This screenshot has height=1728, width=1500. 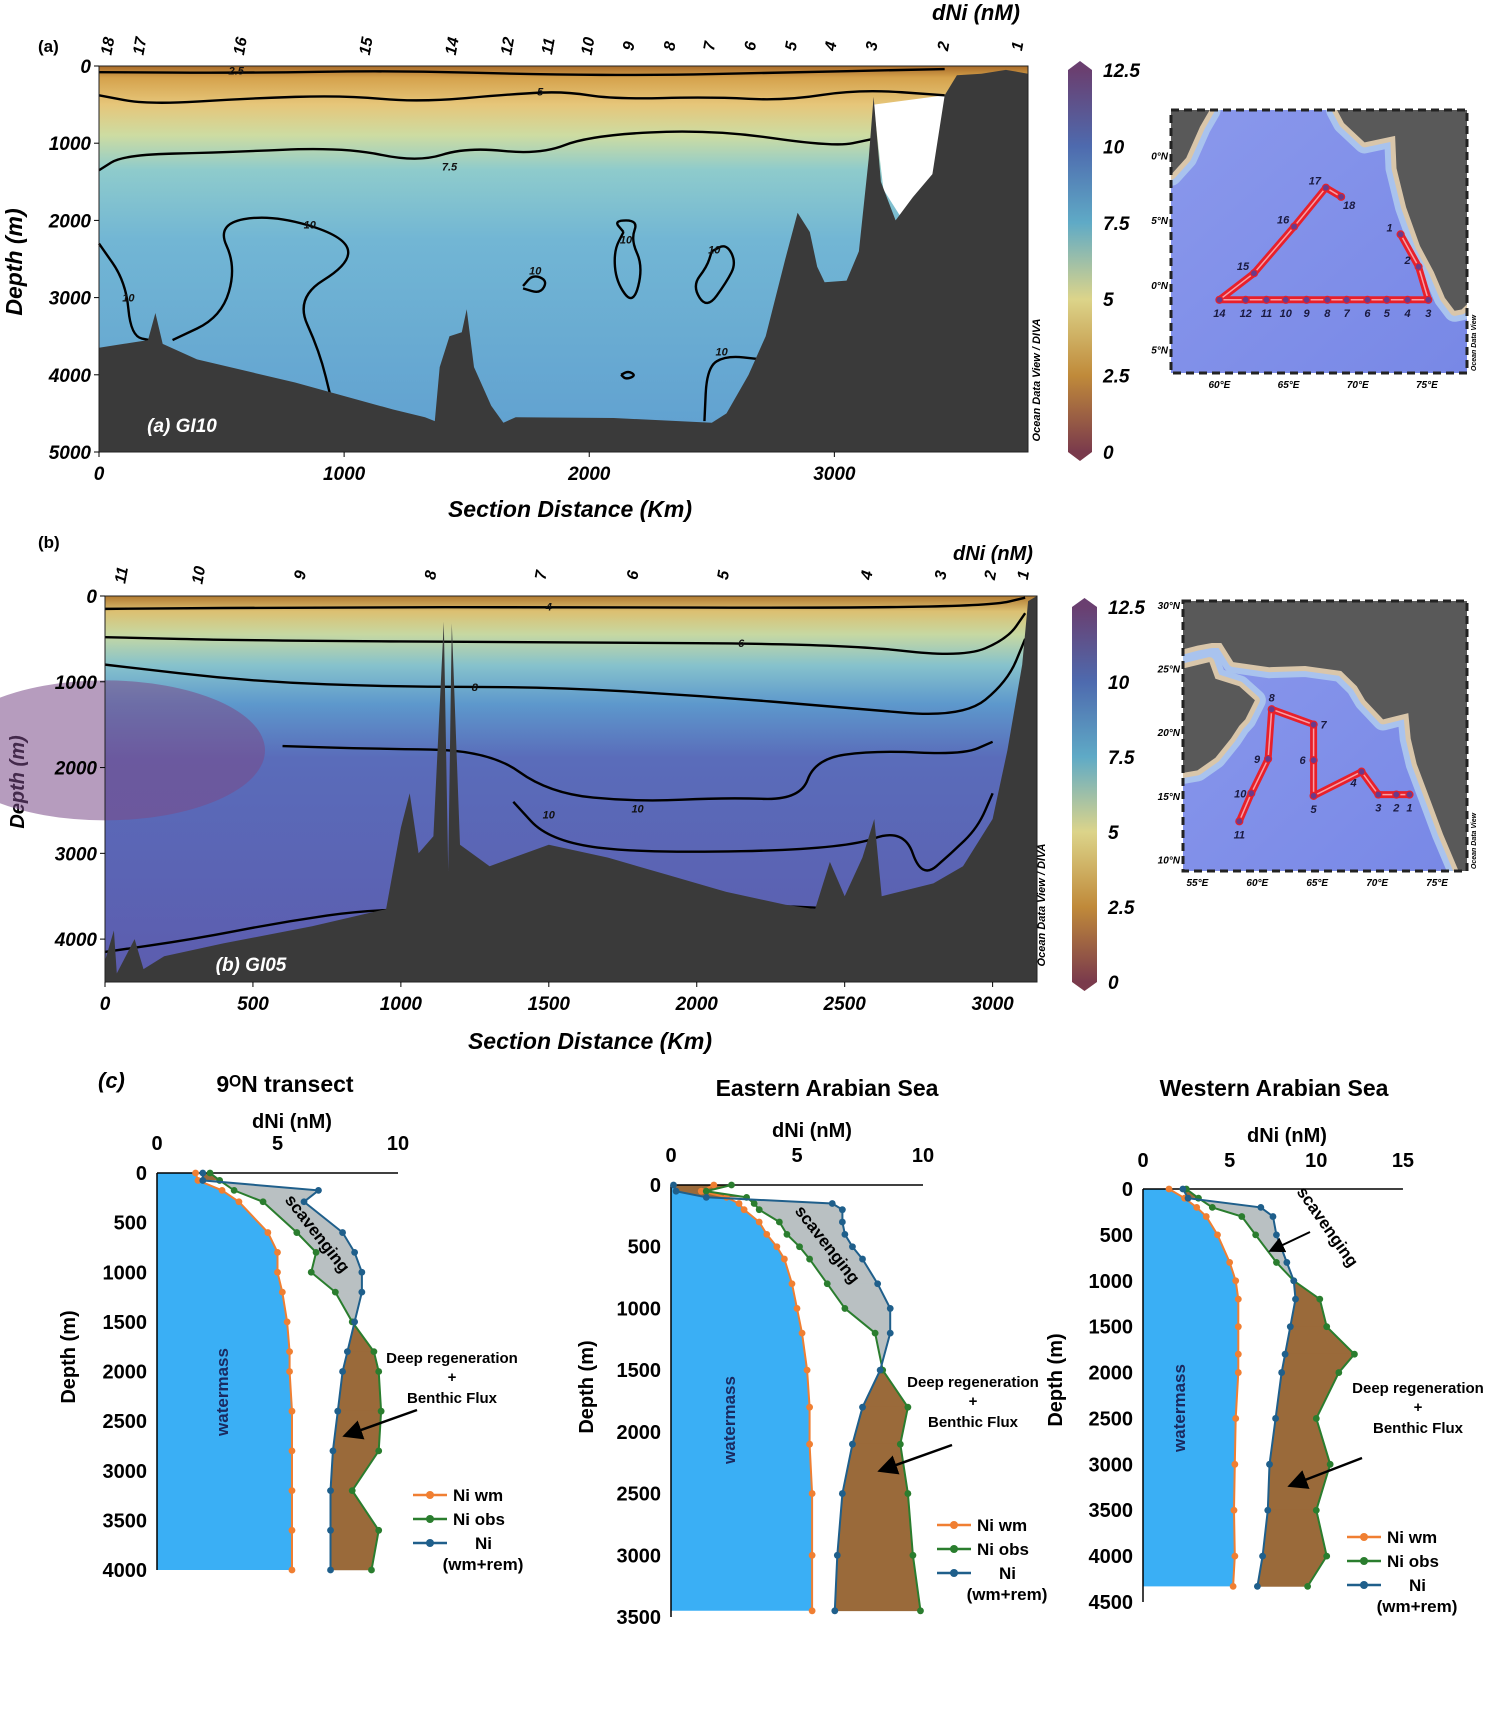 What do you see at coordinates (85, 67) in the screenshot?
I see `y-tick-label: 0` at bounding box center [85, 67].